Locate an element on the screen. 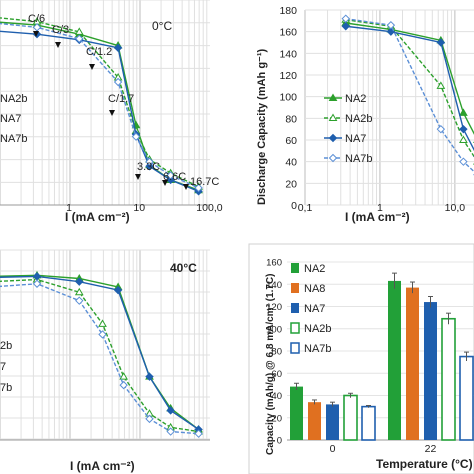 This screenshot has width=474, height=474. y-tick-label: 160 is located at coordinates (288, 33).